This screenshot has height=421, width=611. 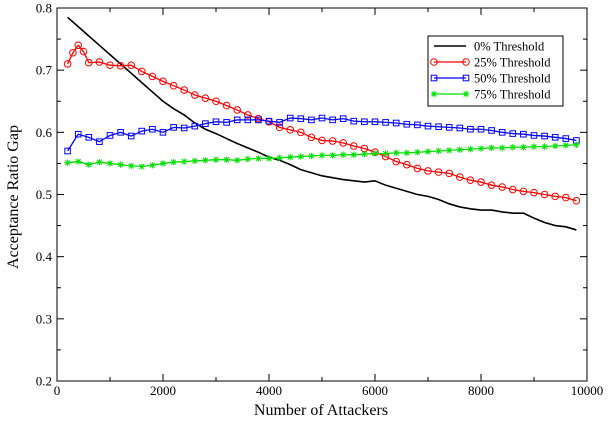 What do you see at coordinates (13, 197) in the screenshot?
I see `y-axis-title: Acceptance Ratio Gap` at bounding box center [13, 197].